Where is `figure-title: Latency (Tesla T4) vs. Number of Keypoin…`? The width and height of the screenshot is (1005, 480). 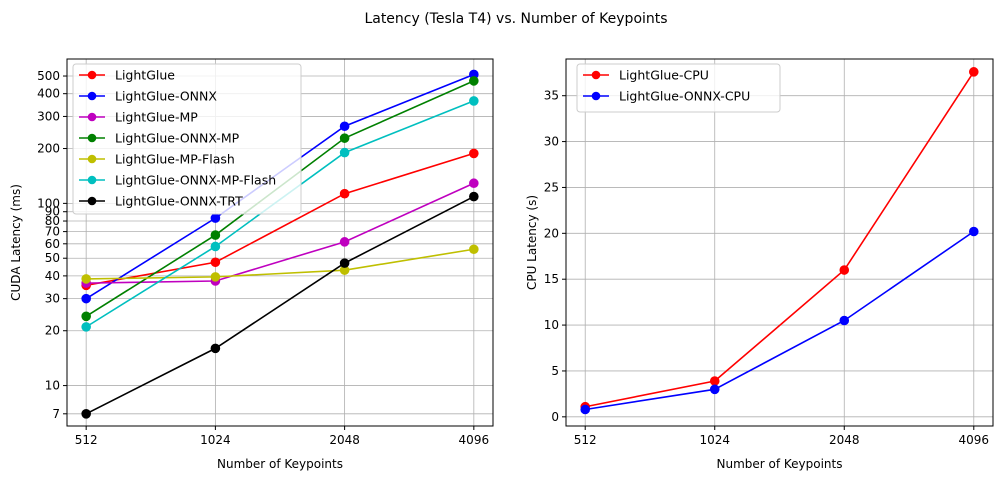 figure-title: Latency (Tesla T4) vs. Number of Keypoin… is located at coordinates (515, 19).